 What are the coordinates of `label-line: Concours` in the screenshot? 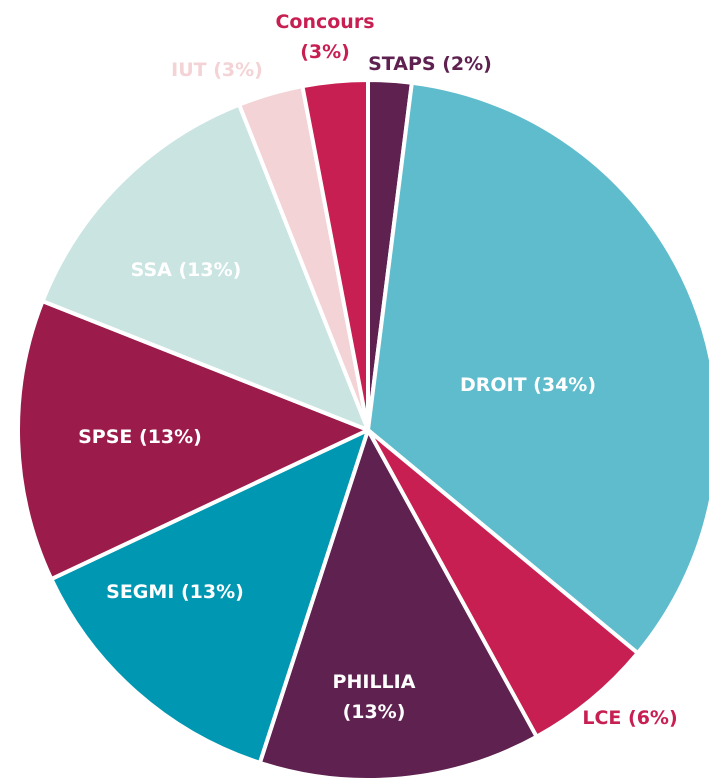 It's located at (324, 22).